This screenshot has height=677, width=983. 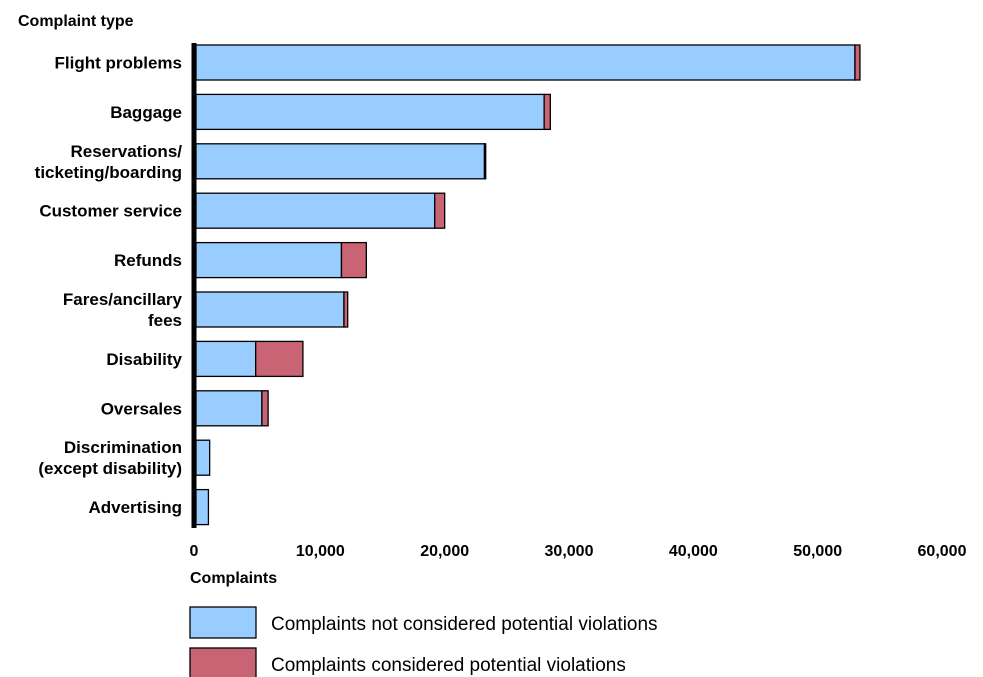 What do you see at coordinates (119, 63) in the screenshot?
I see `category-label: Flight problems` at bounding box center [119, 63].